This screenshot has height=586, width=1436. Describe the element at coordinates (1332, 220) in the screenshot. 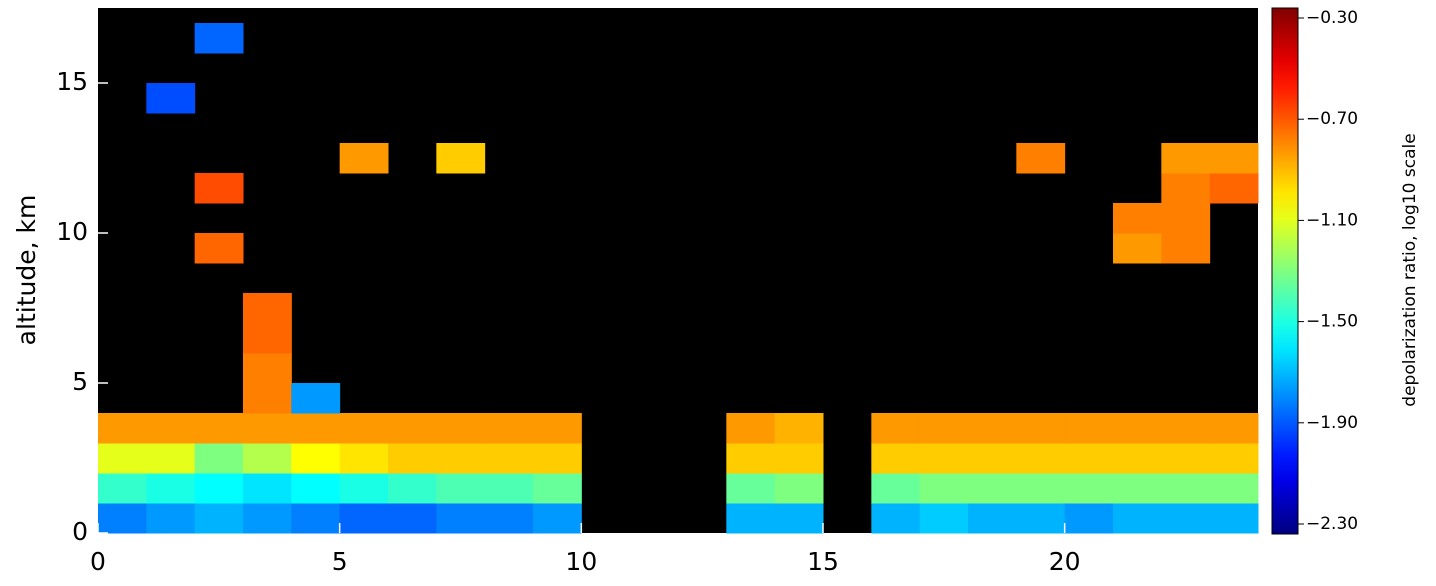

I see `colorbar-tick-label: −1.10` at that location.